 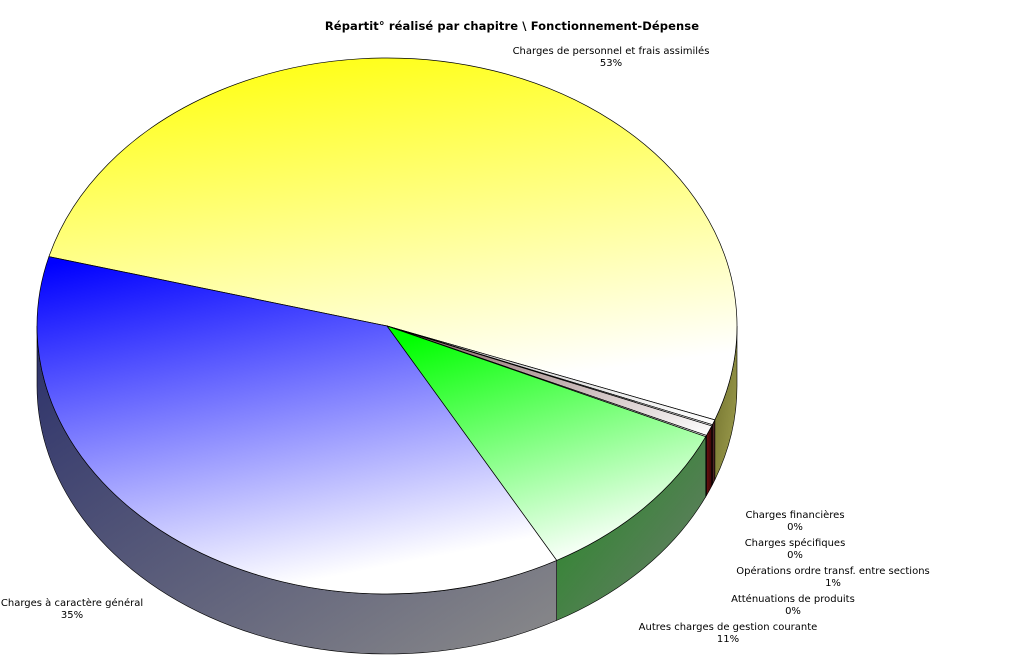 What do you see at coordinates (794, 515) in the screenshot?
I see `slice-label: Charges financières` at bounding box center [794, 515].